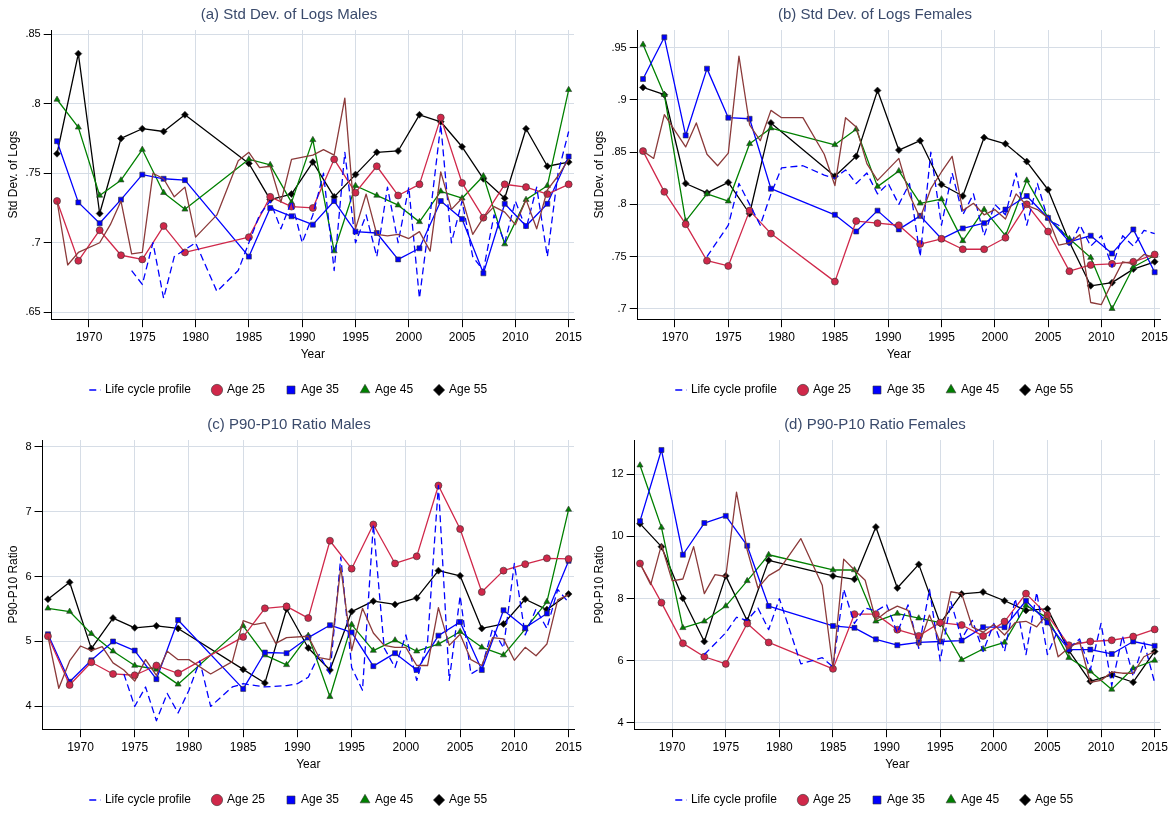  What do you see at coordinates (289, 14) in the screenshot?
I see `chart-title: (a) Std Dev. of Logs Males` at bounding box center [289, 14].